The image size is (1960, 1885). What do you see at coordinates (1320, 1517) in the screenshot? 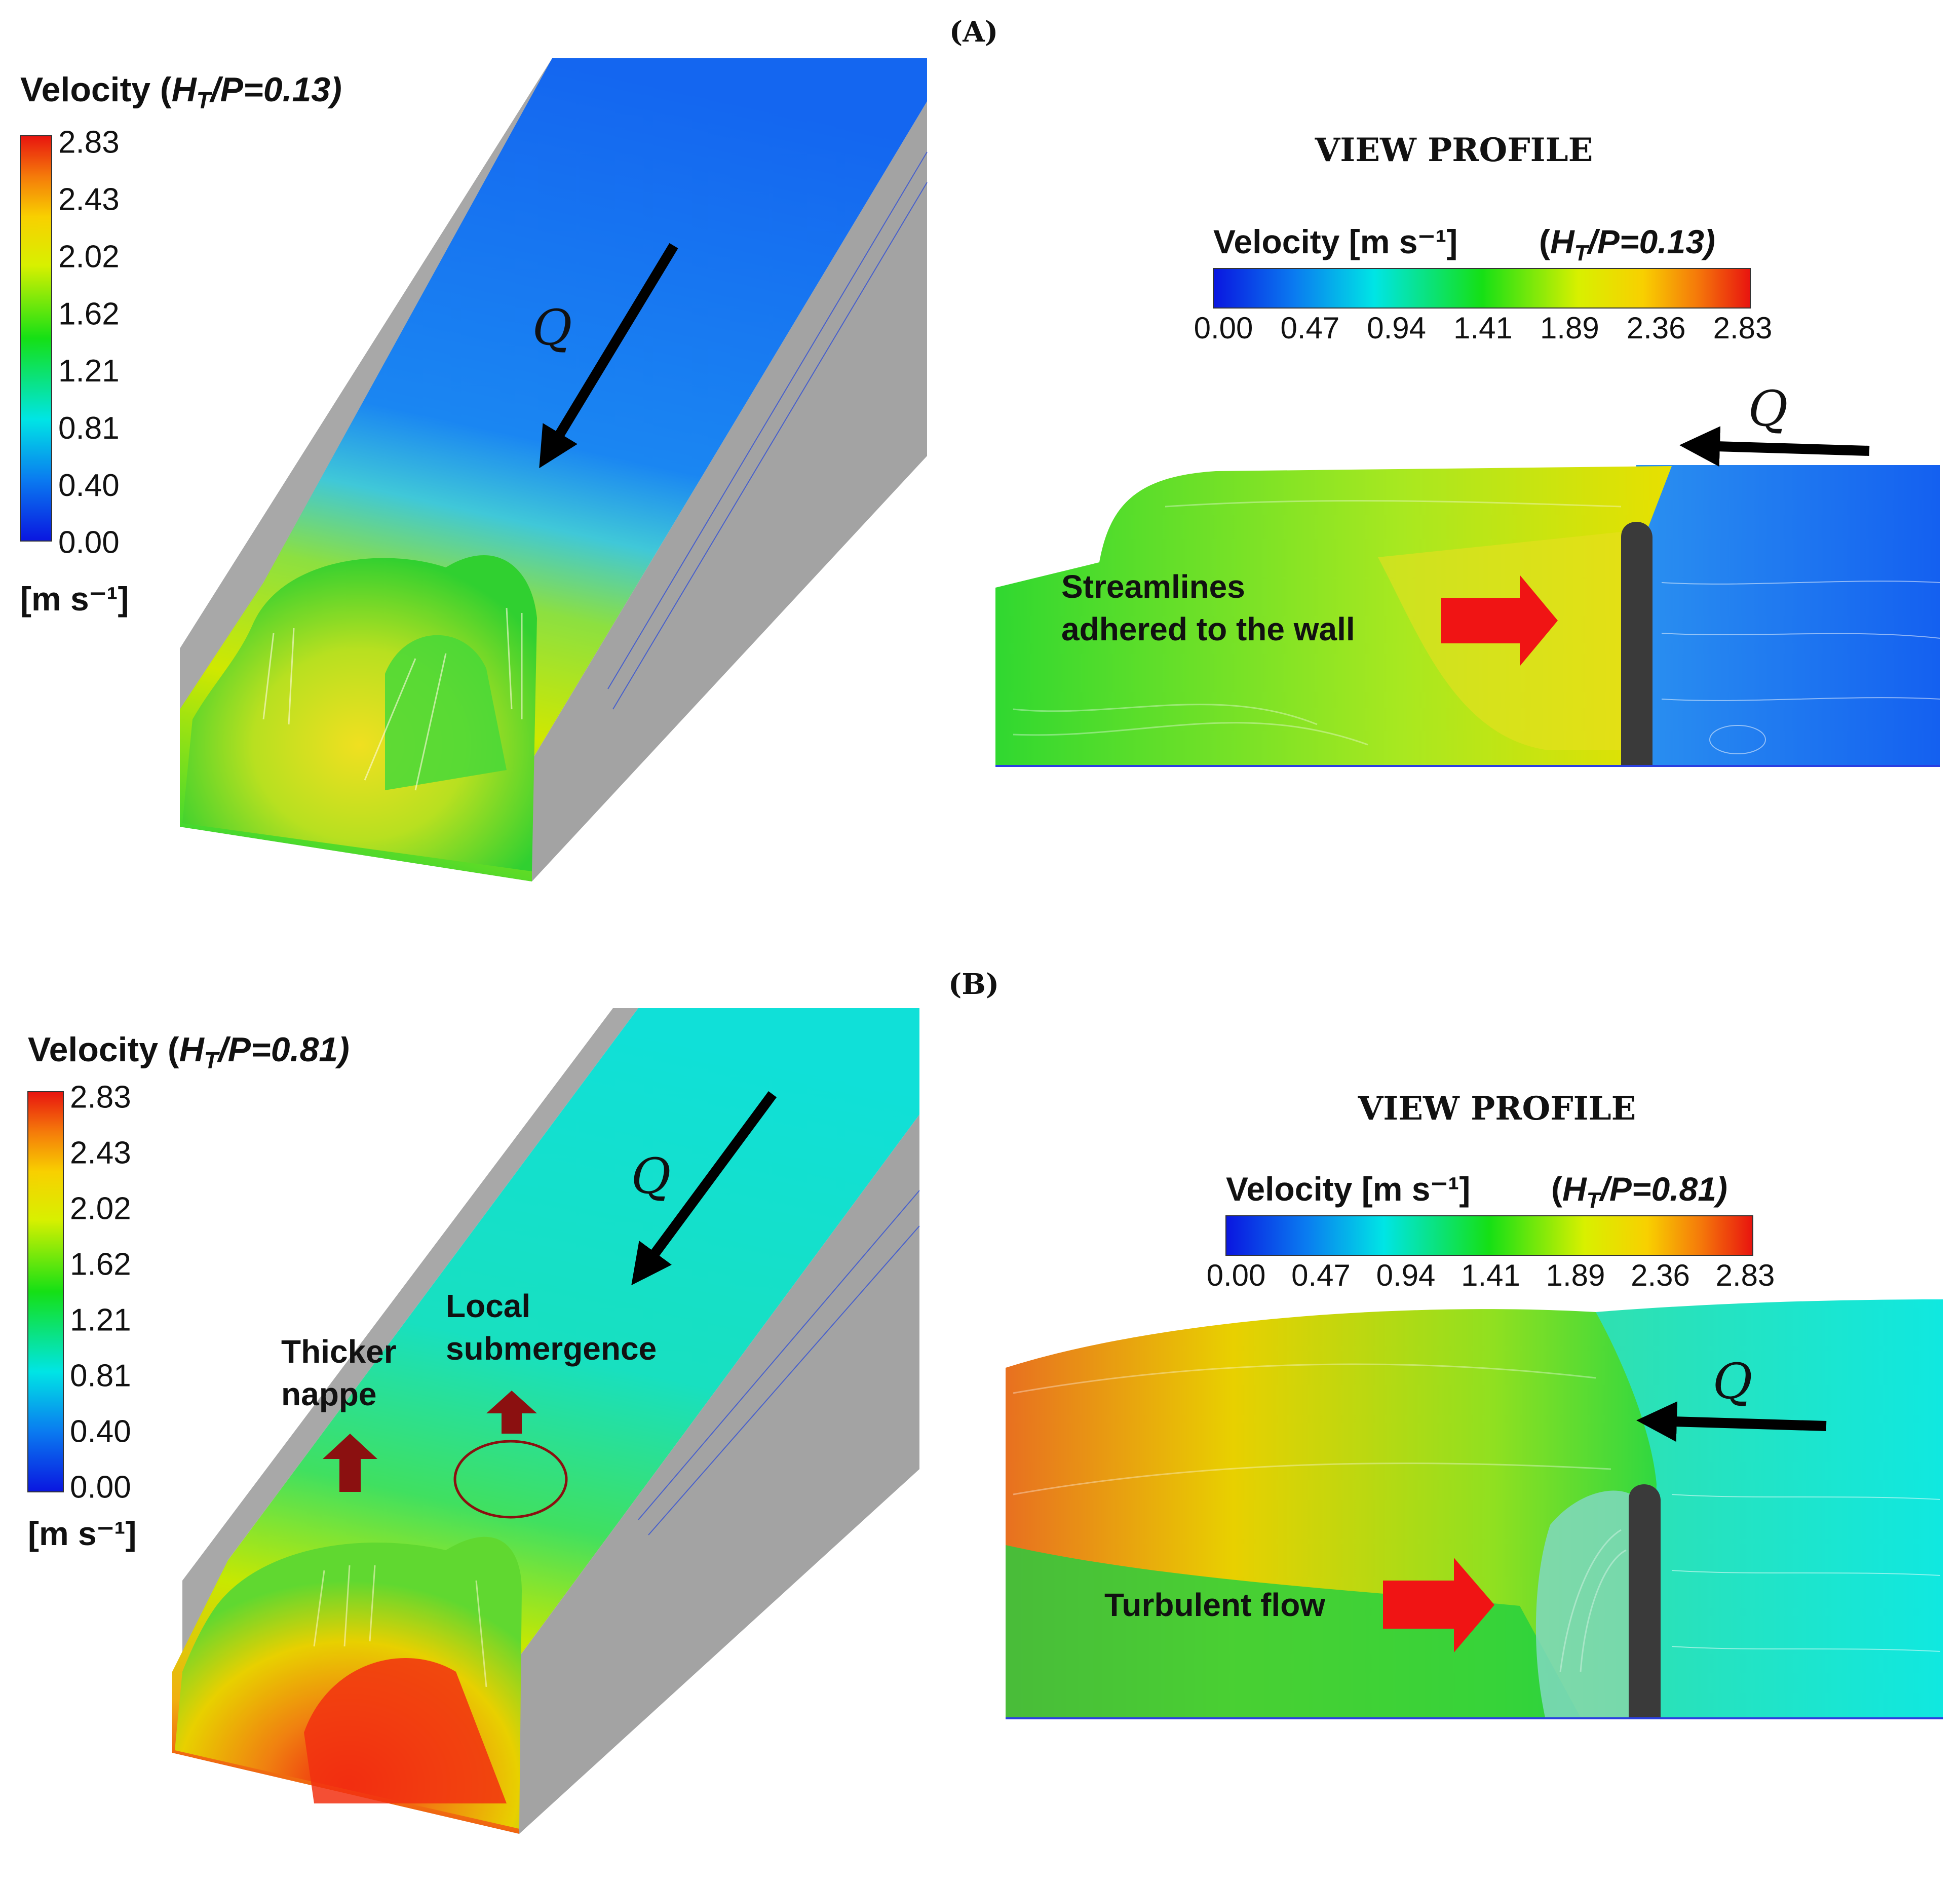
I see `panel-b-profile-streamlines` at bounding box center [1320, 1517].